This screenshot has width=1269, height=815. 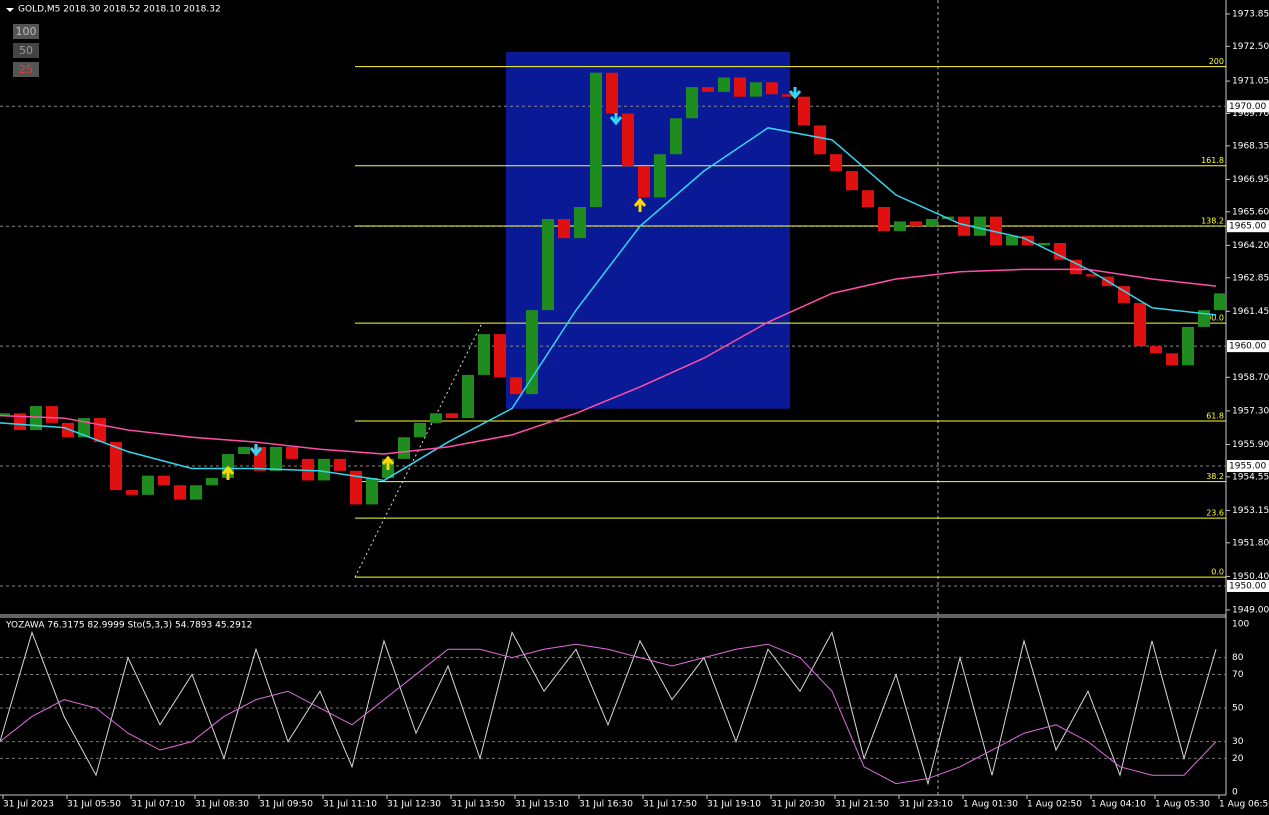 What do you see at coordinates (28, 805) in the screenshot?
I see `x-tick-label: 31 Jul 2023` at bounding box center [28, 805].